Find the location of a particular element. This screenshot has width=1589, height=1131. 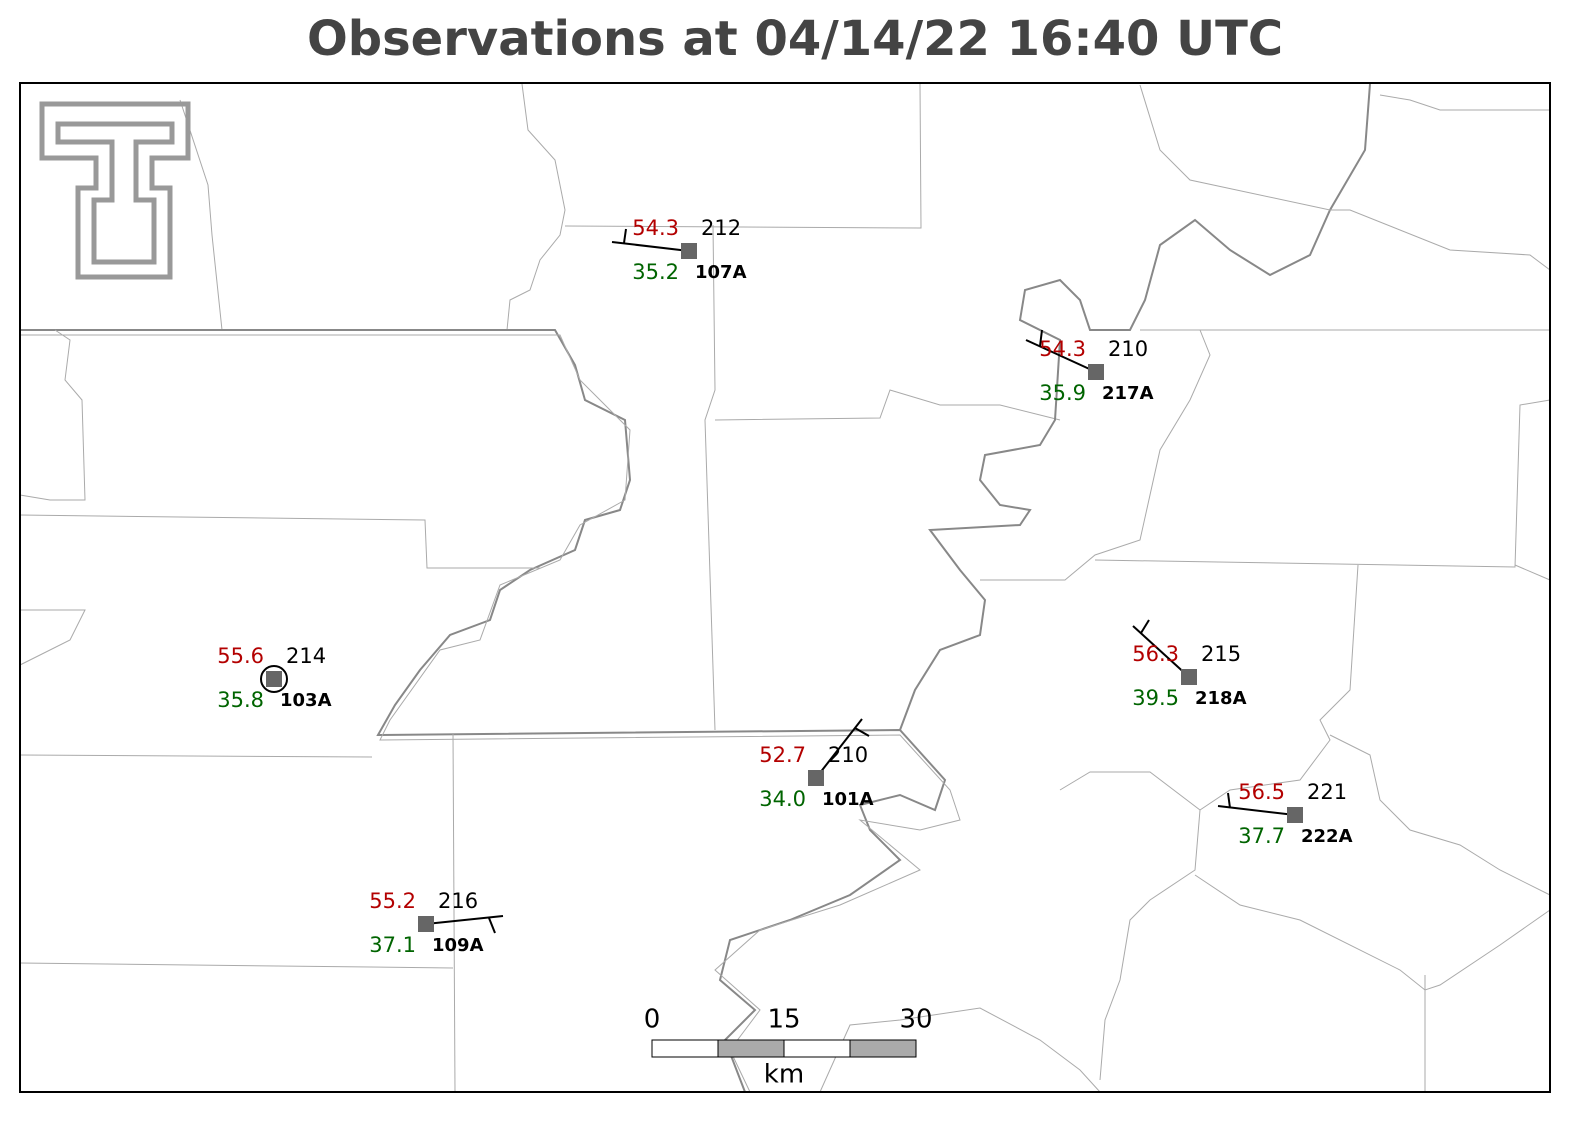

scale-tick-label: 15 is located at coordinates (783, 1020).